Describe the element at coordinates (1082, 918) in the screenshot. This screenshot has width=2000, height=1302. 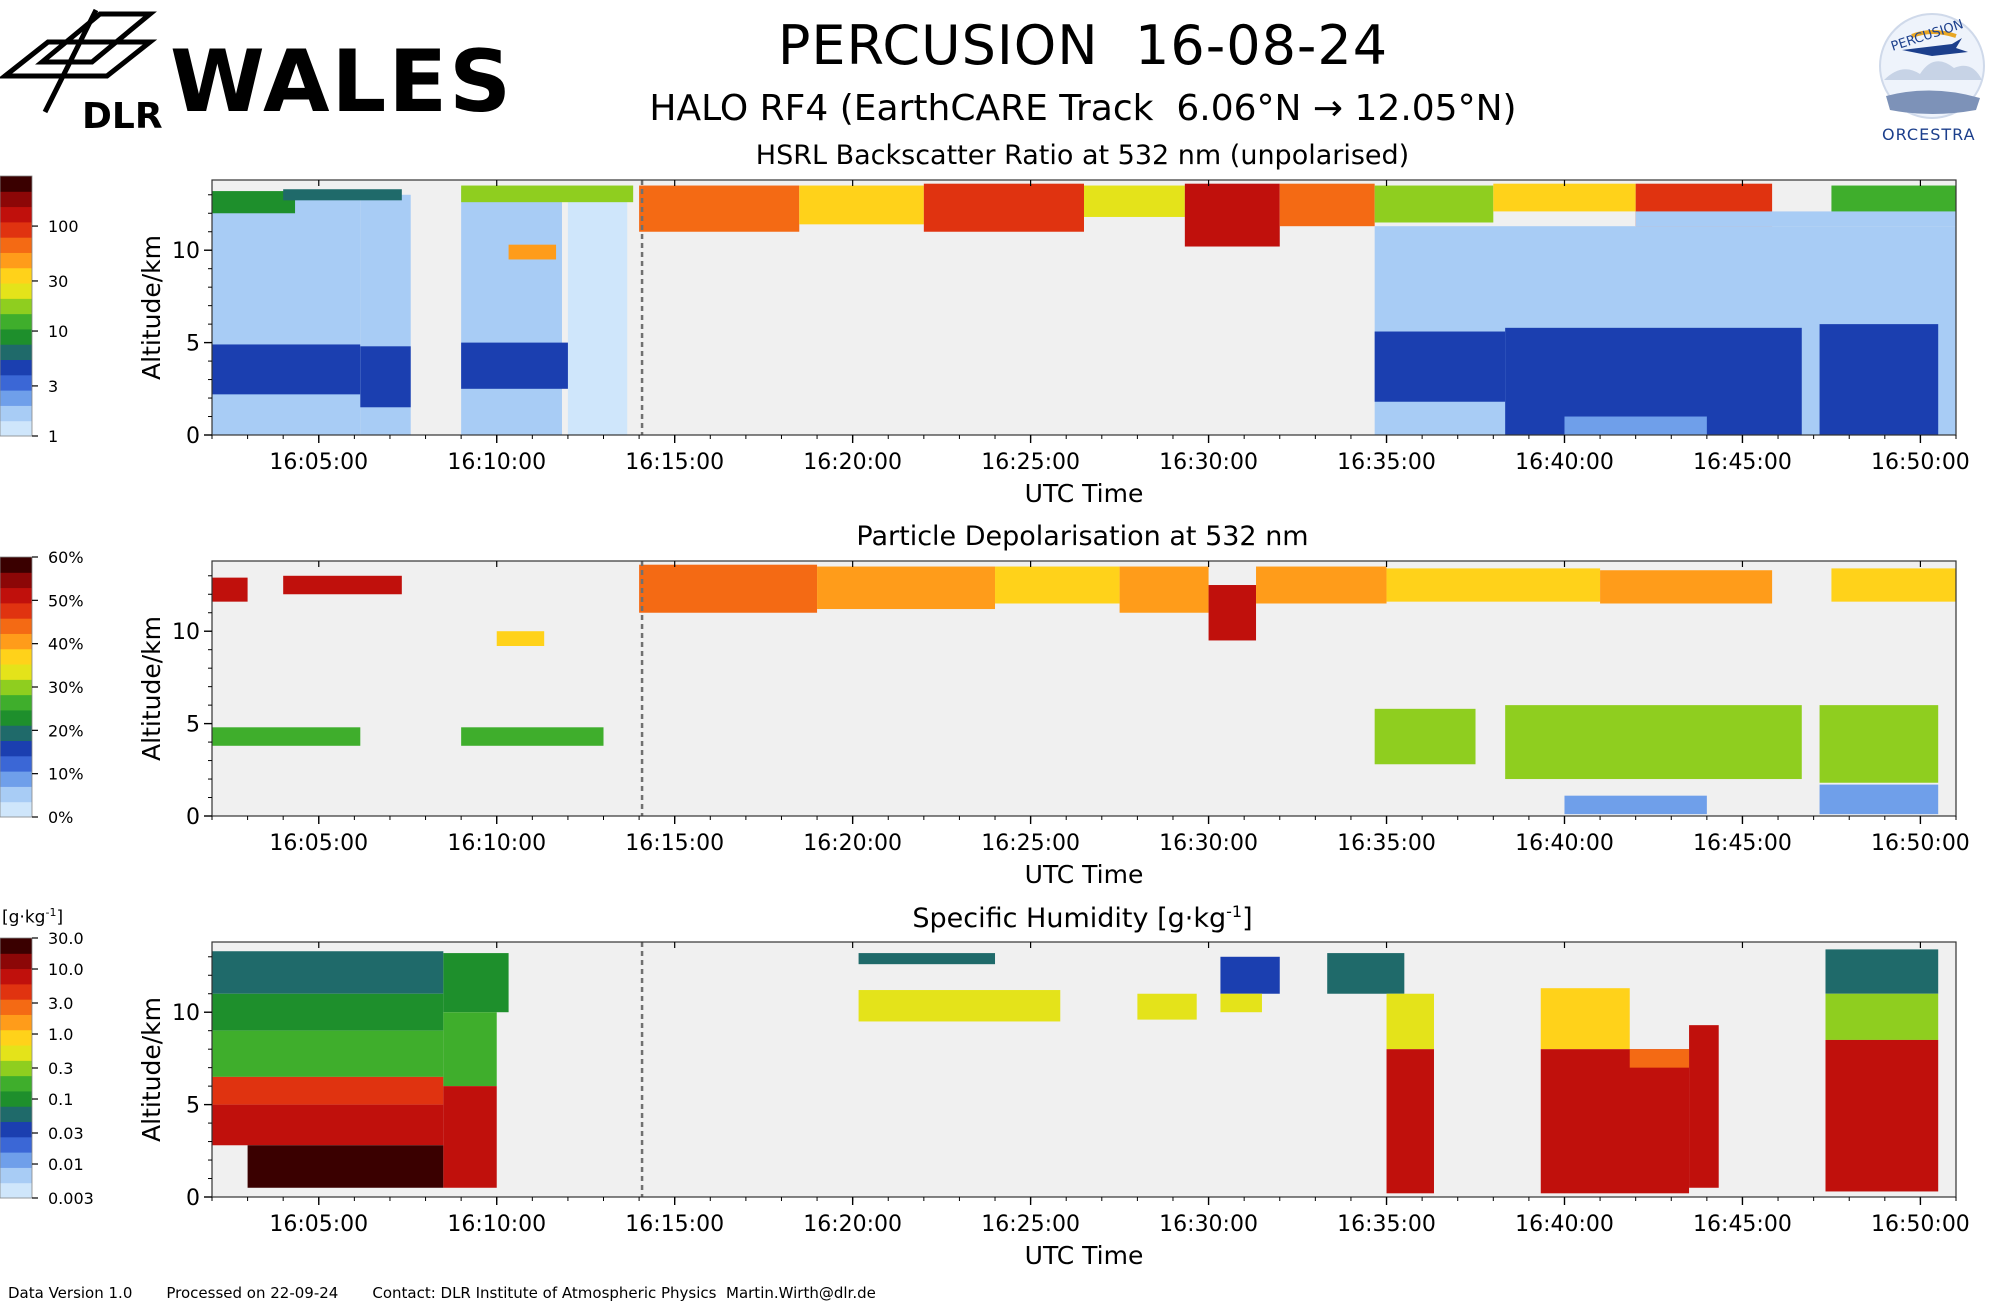
I see `plot-title-humidity: Specific Humidity [g·kg-1]` at that location.